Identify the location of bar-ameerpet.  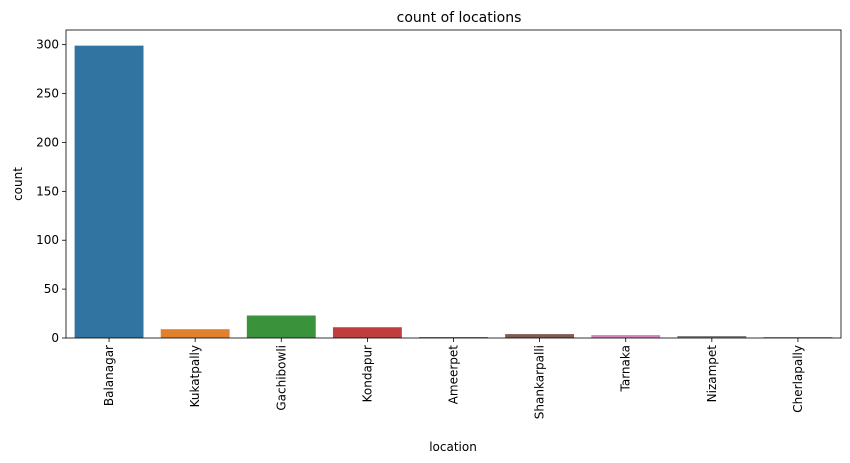
(453, 337).